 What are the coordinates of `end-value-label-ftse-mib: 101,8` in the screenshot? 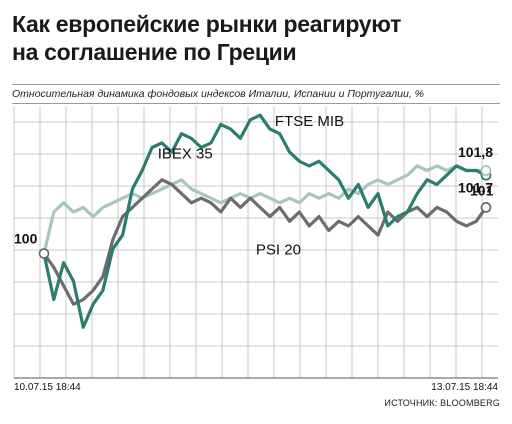 It's located at (475, 152).